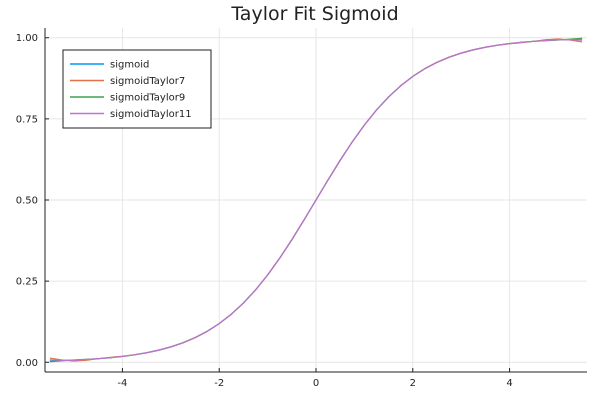 This screenshot has width=600, height=405. What do you see at coordinates (509, 383) in the screenshot?
I see `x-tick-label: 4` at bounding box center [509, 383].